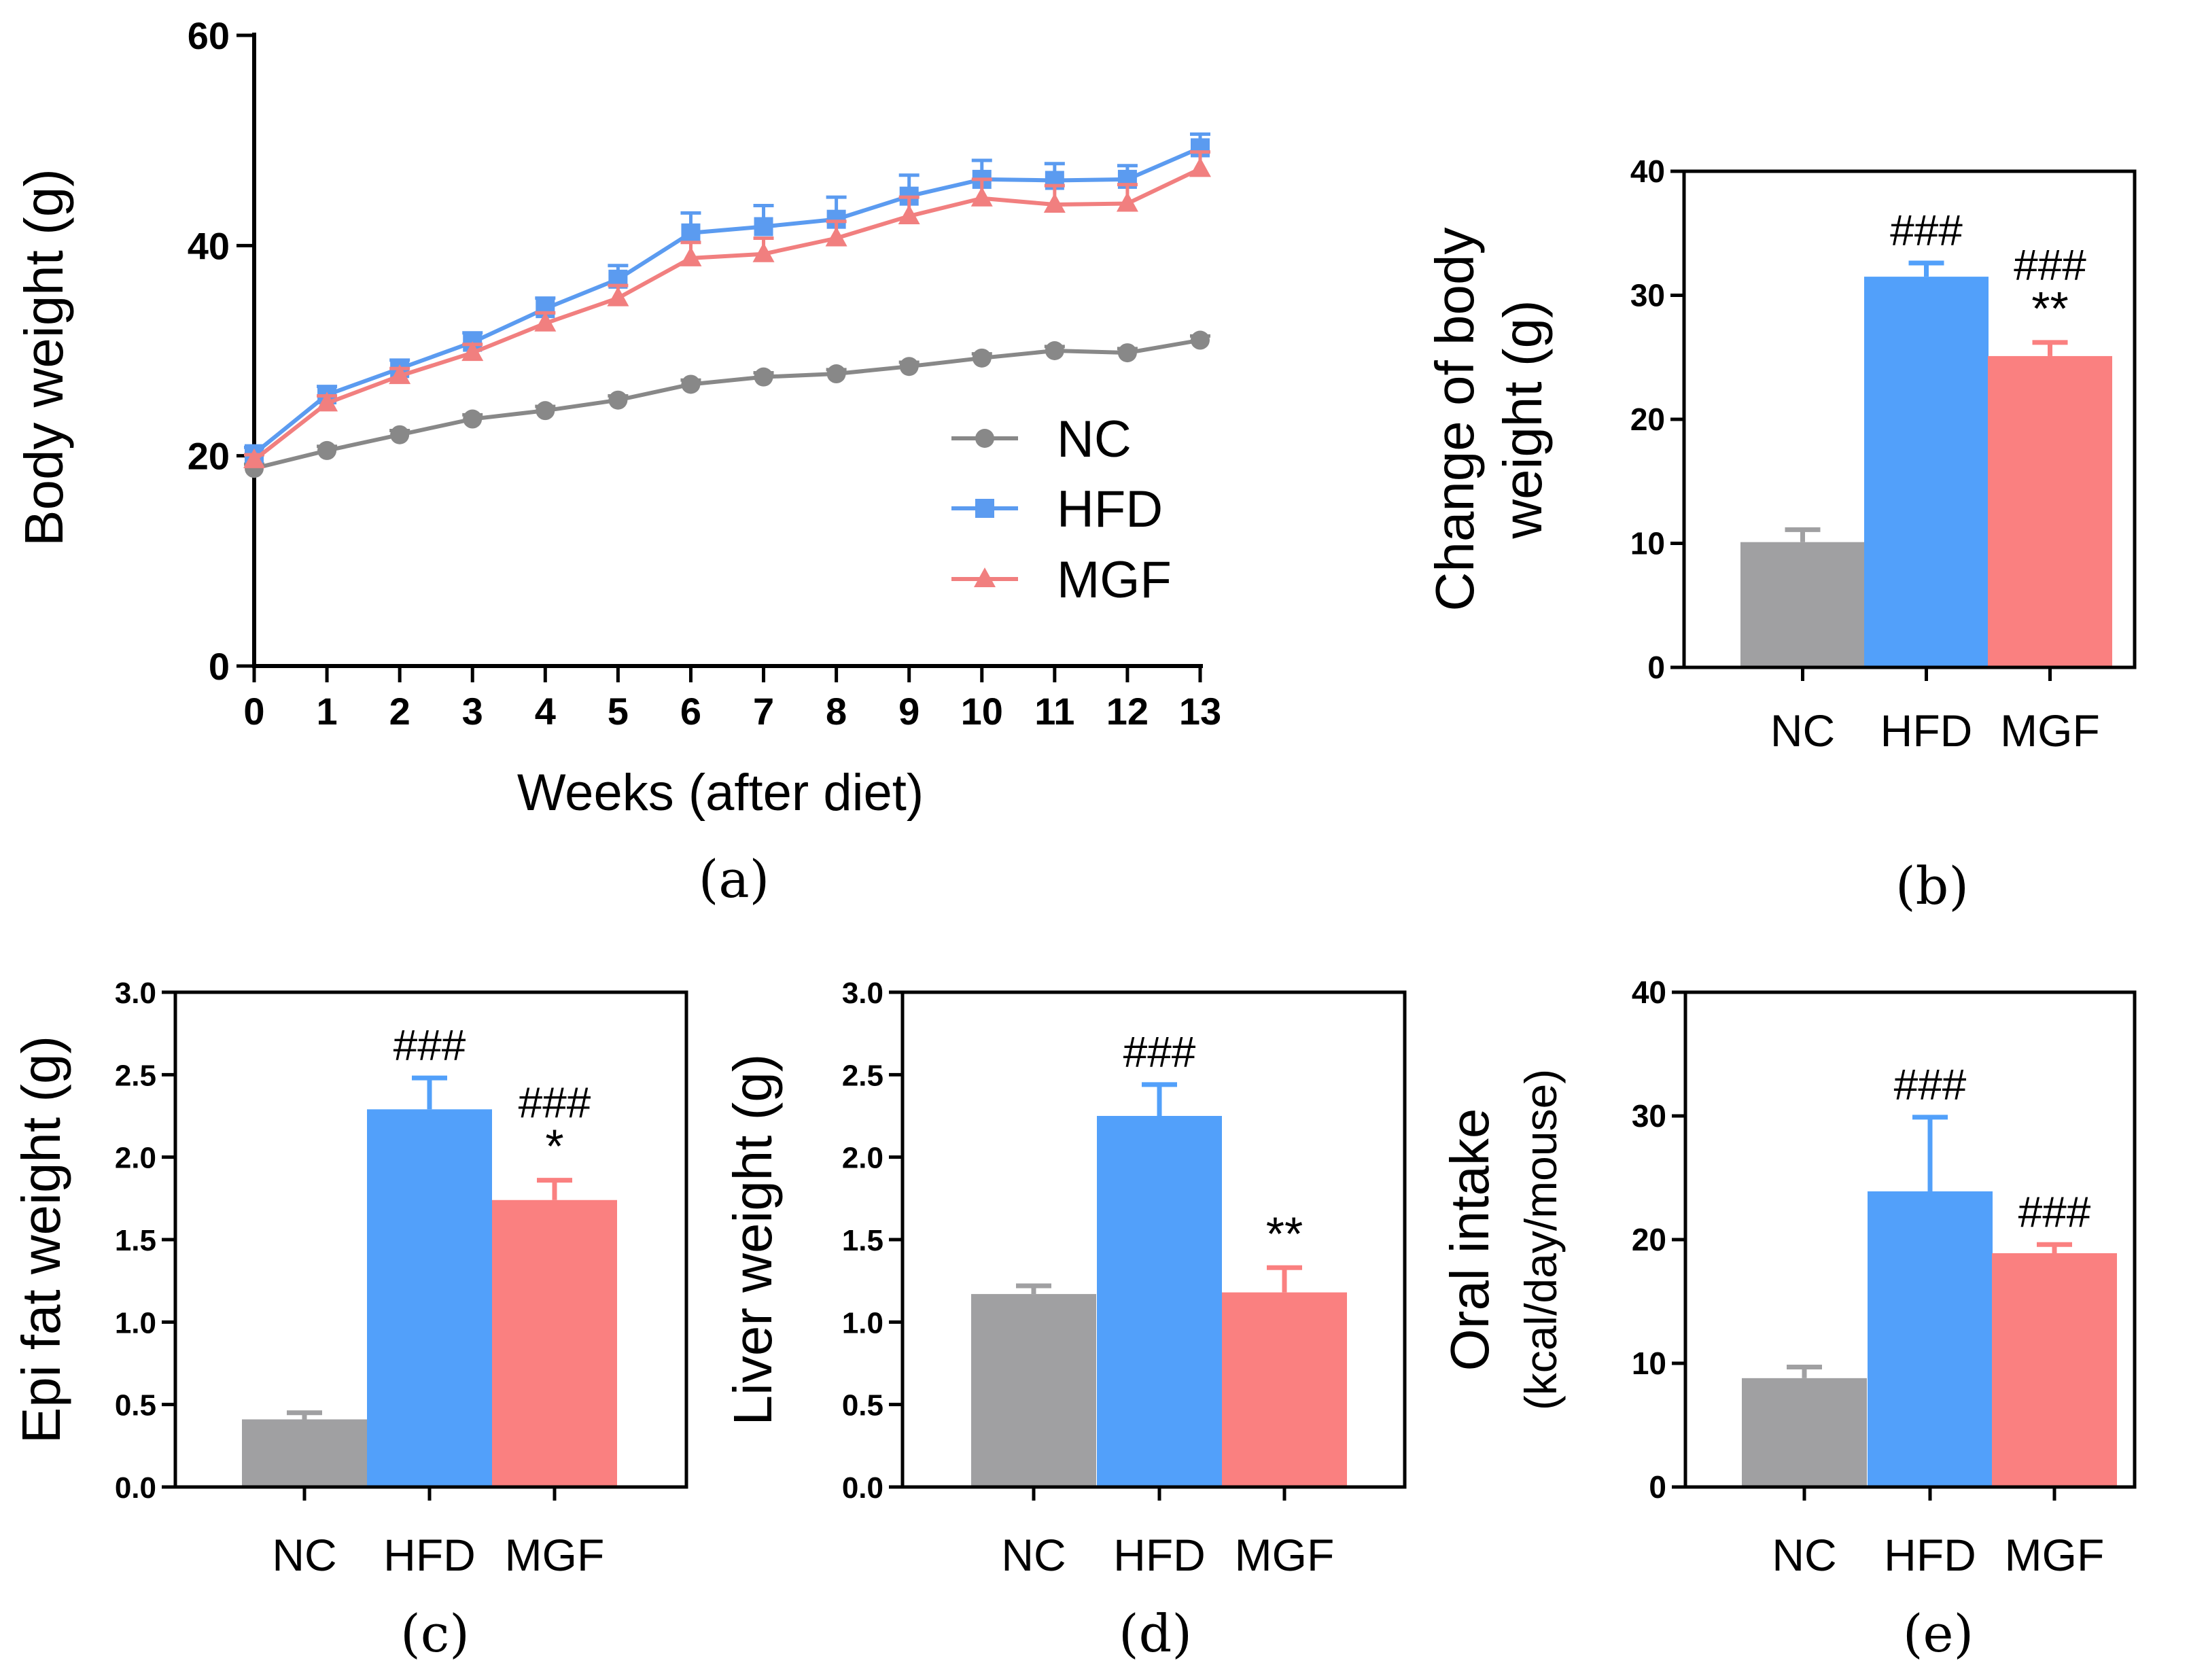  Describe the element at coordinates (1939, 1634) in the screenshot. I see `panel-label: (e)` at that location.